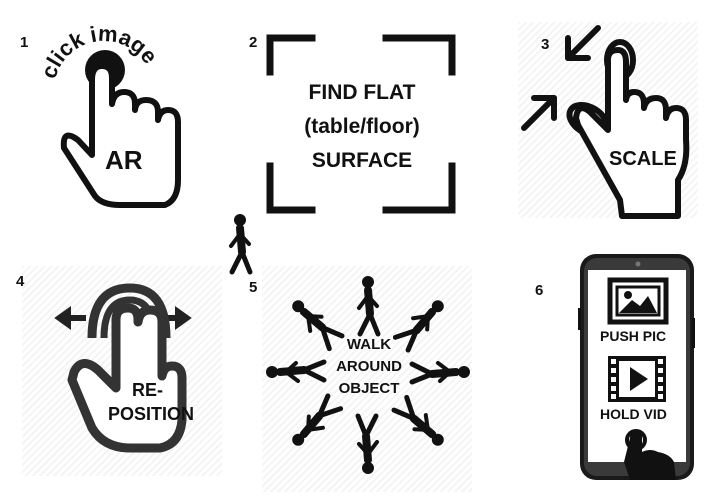  I want to click on text-line: (table/floor), so click(362, 126).